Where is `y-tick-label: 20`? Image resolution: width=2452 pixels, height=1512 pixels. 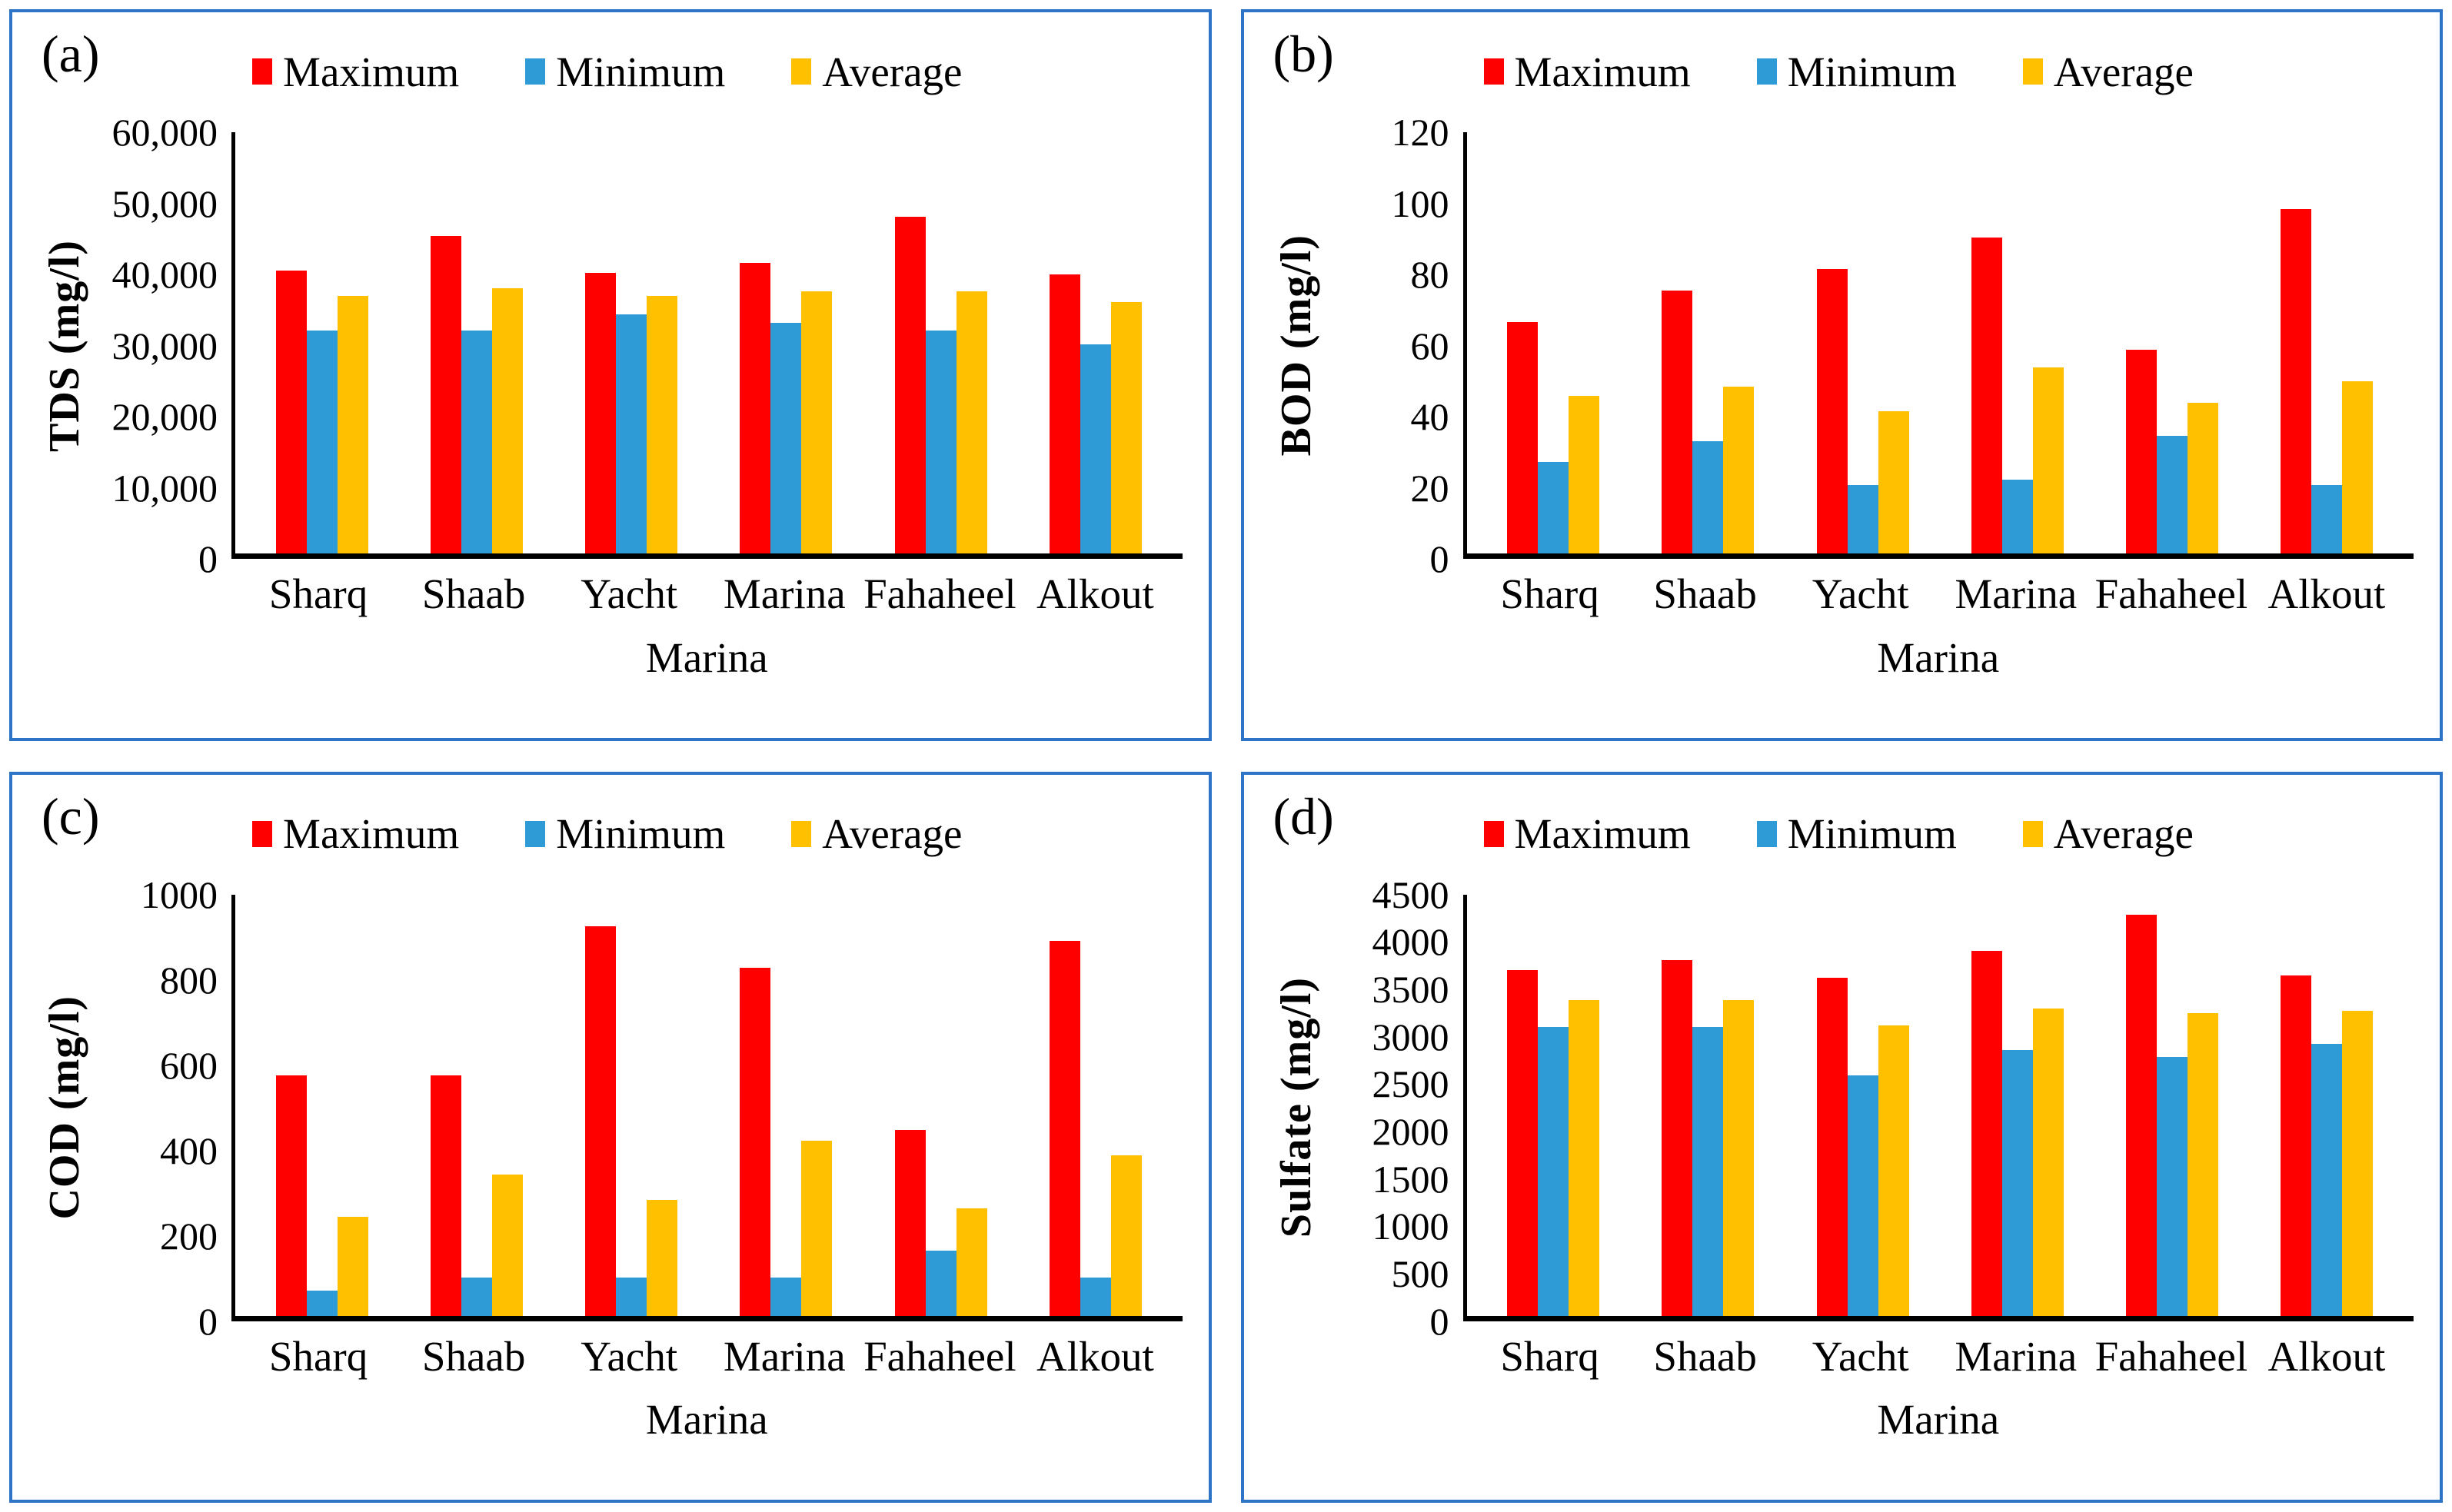
y-tick-label: 20 is located at coordinates (1429, 488).